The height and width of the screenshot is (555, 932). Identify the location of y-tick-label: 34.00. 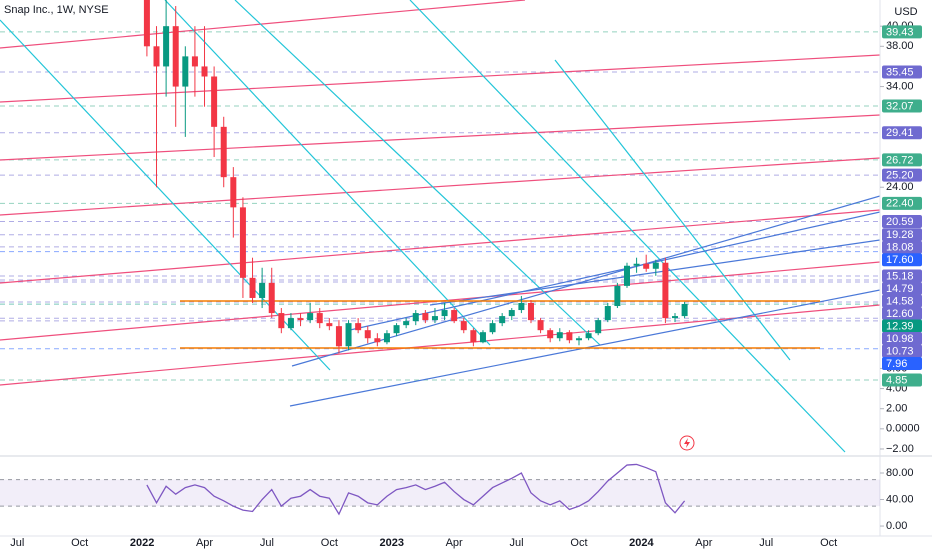
(900, 86).